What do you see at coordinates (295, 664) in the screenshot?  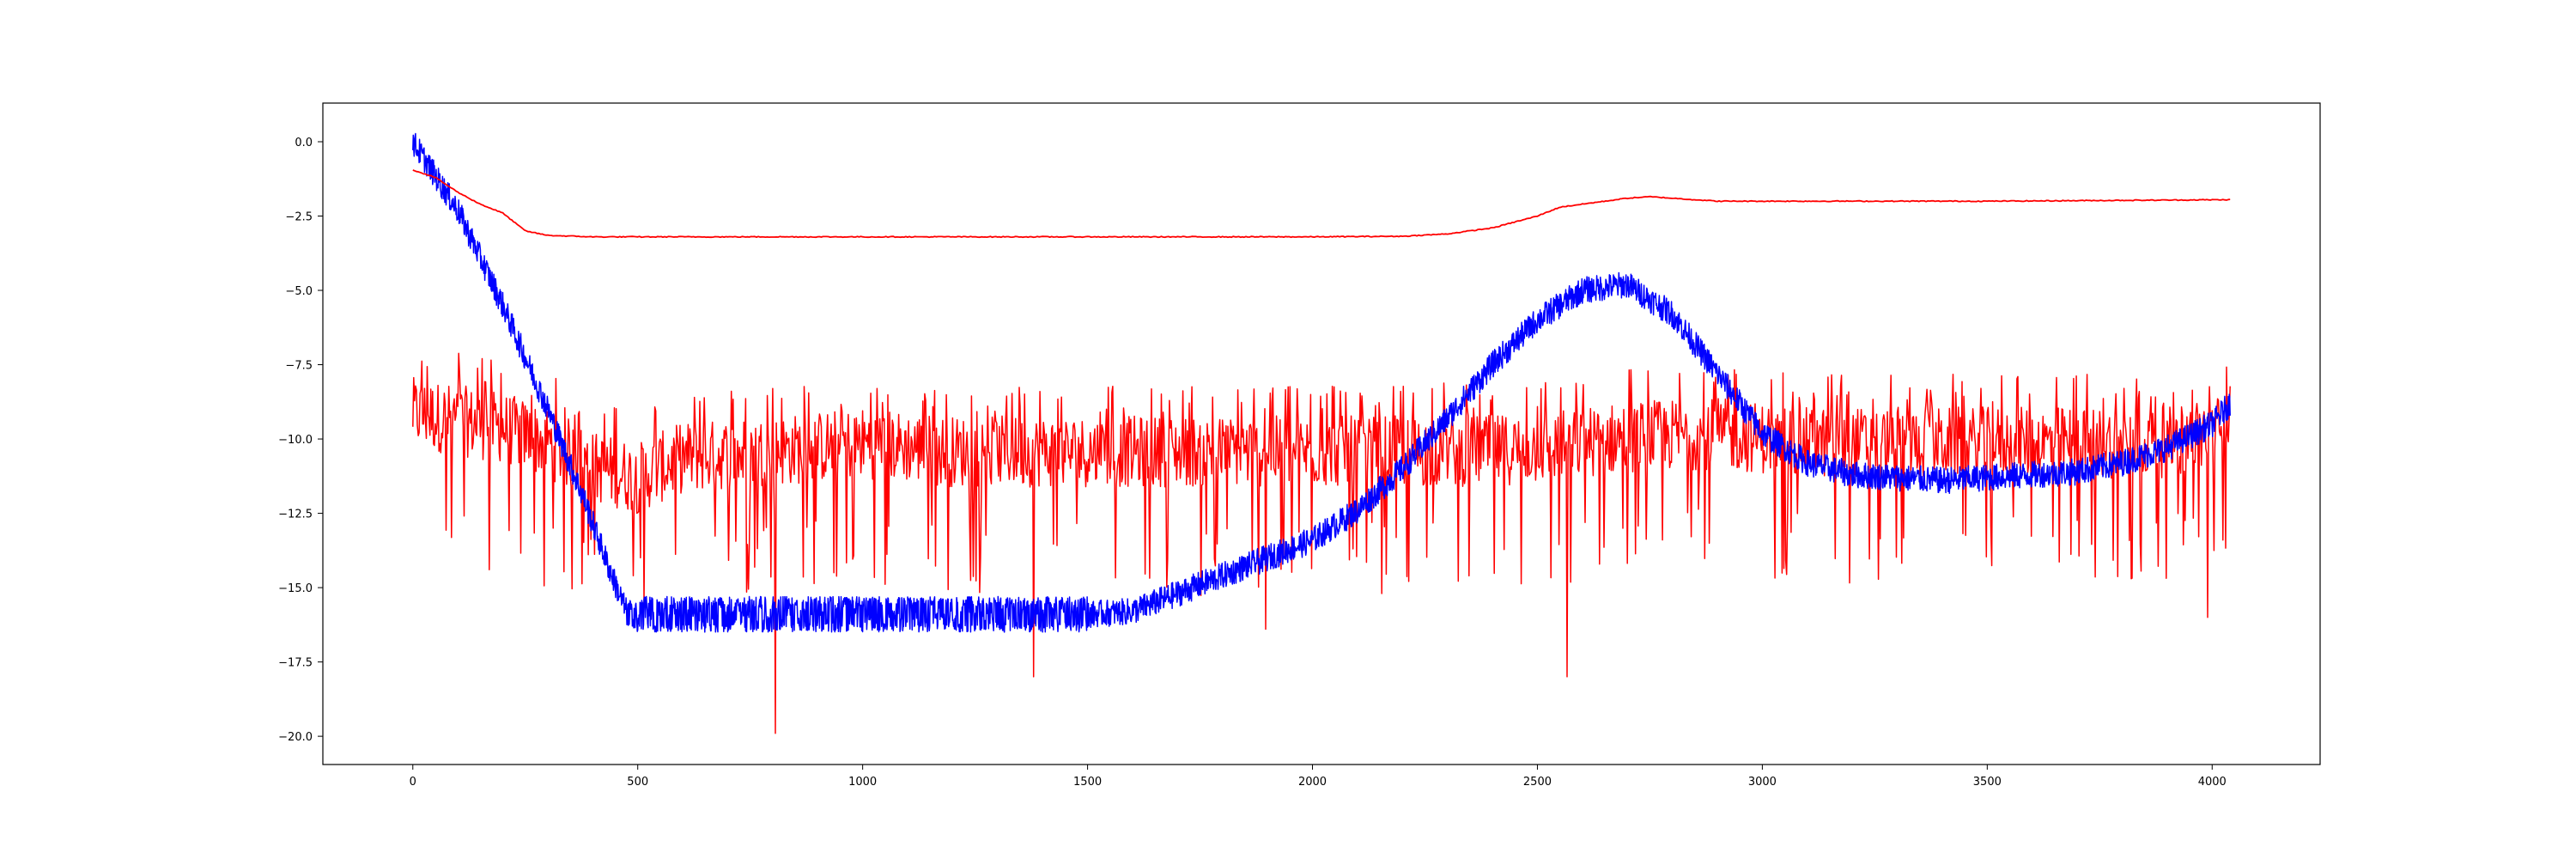 I see `y-tick-label: −17.5` at bounding box center [295, 664].